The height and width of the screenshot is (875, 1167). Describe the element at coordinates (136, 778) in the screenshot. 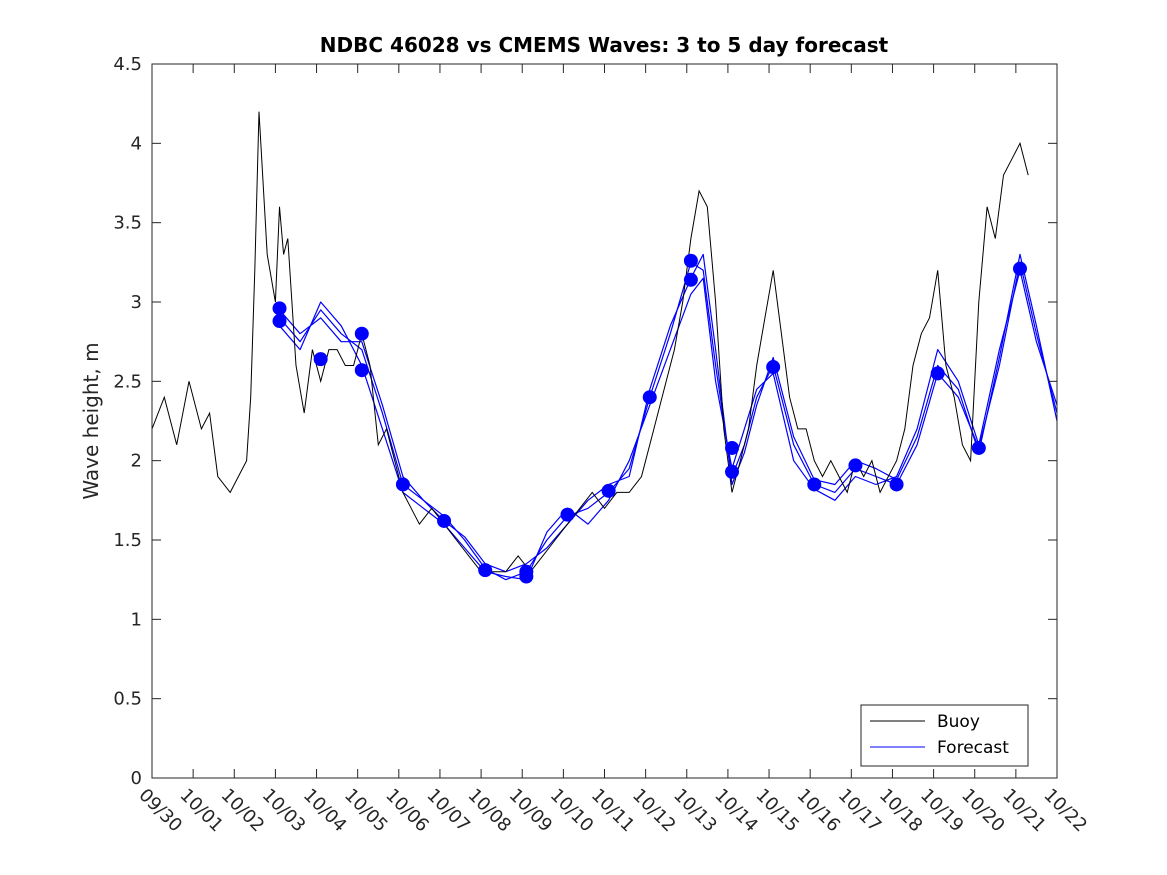

I see `y-tick-label: 0` at that location.